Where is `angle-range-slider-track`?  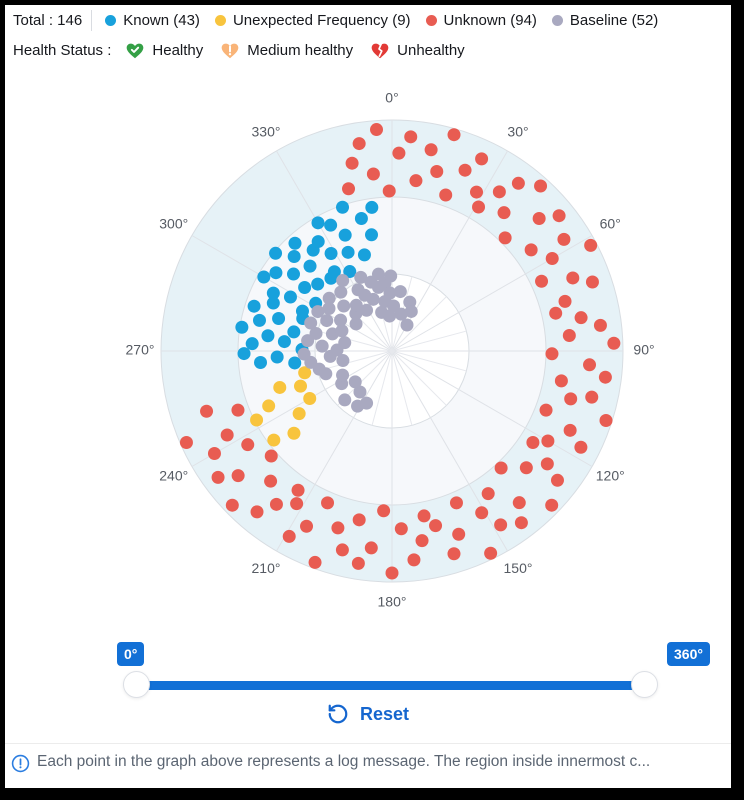 angle-range-slider-track is located at coordinates (391, 685).